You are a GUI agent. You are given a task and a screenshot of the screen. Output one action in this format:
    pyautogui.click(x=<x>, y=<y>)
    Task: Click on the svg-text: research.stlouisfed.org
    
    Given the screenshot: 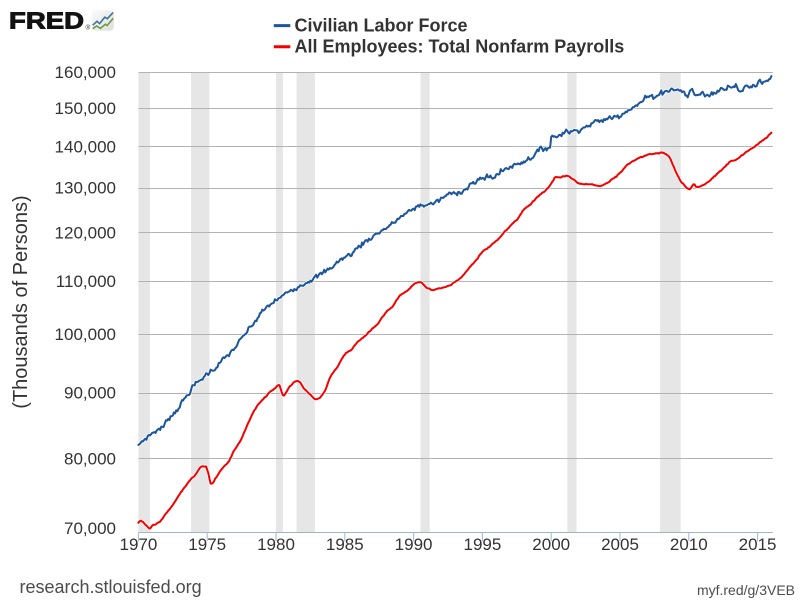 What is the action you would take?
    pyautogui.click(x=111, y=587)
    